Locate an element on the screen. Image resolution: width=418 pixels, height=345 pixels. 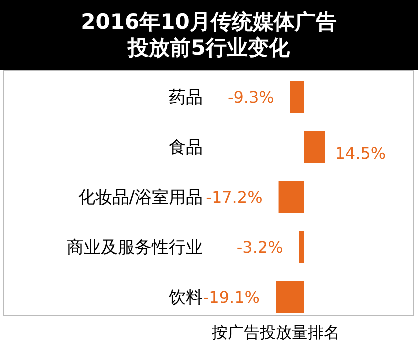
chart-title: 2016年10月传统媒体广告投放前5行业变化 is located at coordinates (209, 35).